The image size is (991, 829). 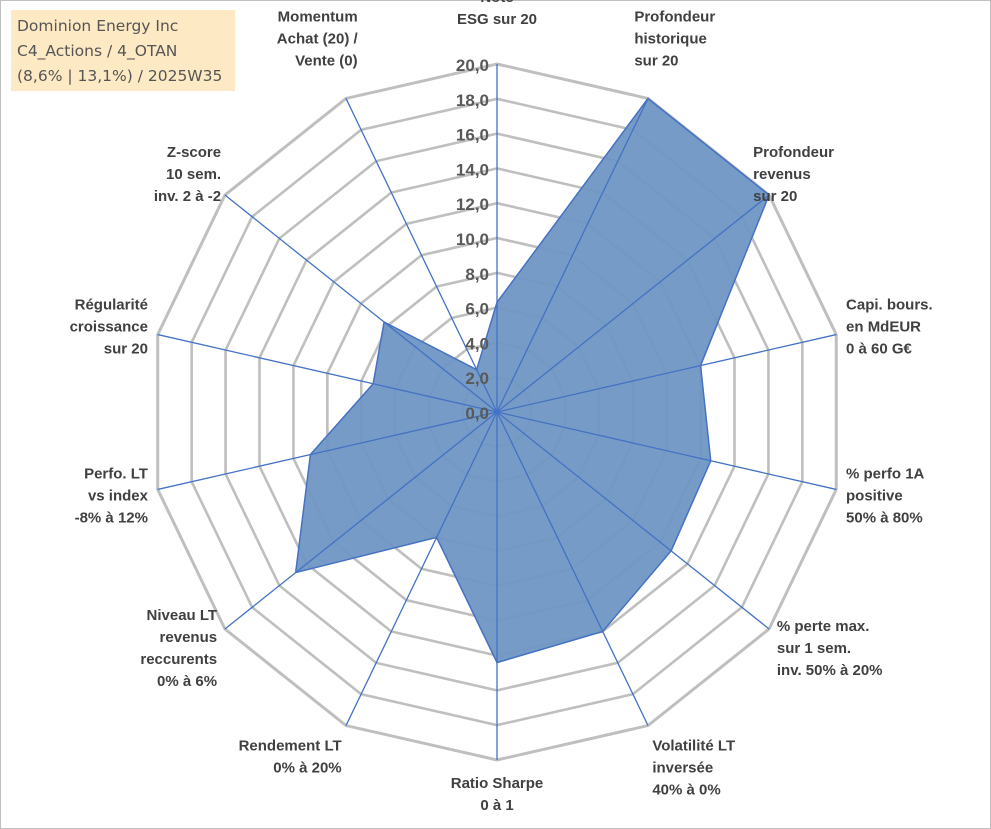 I want to click on axis-label-2: revenus, so click(x=782, y=174).